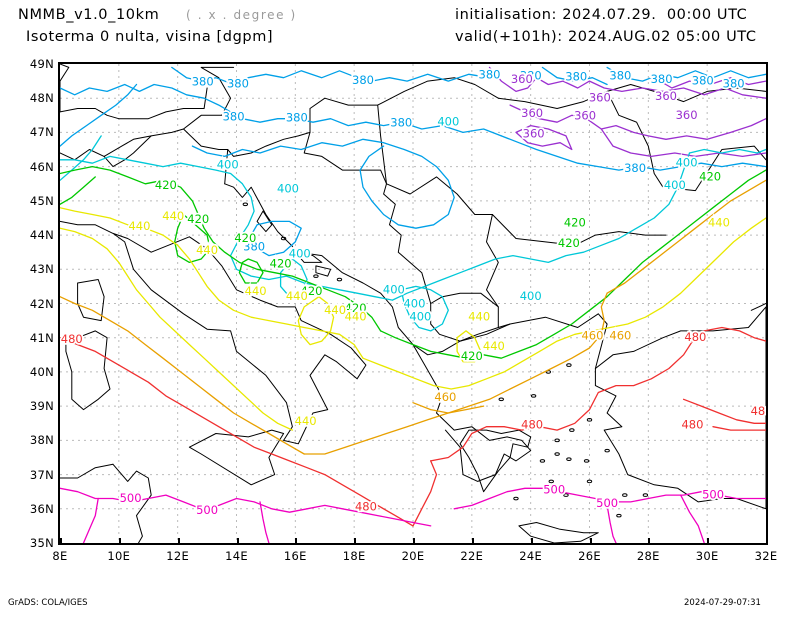 This screenshot has height=618, width=800. I want to click on x-axis-tick-label: 18E, so click(354, 556).